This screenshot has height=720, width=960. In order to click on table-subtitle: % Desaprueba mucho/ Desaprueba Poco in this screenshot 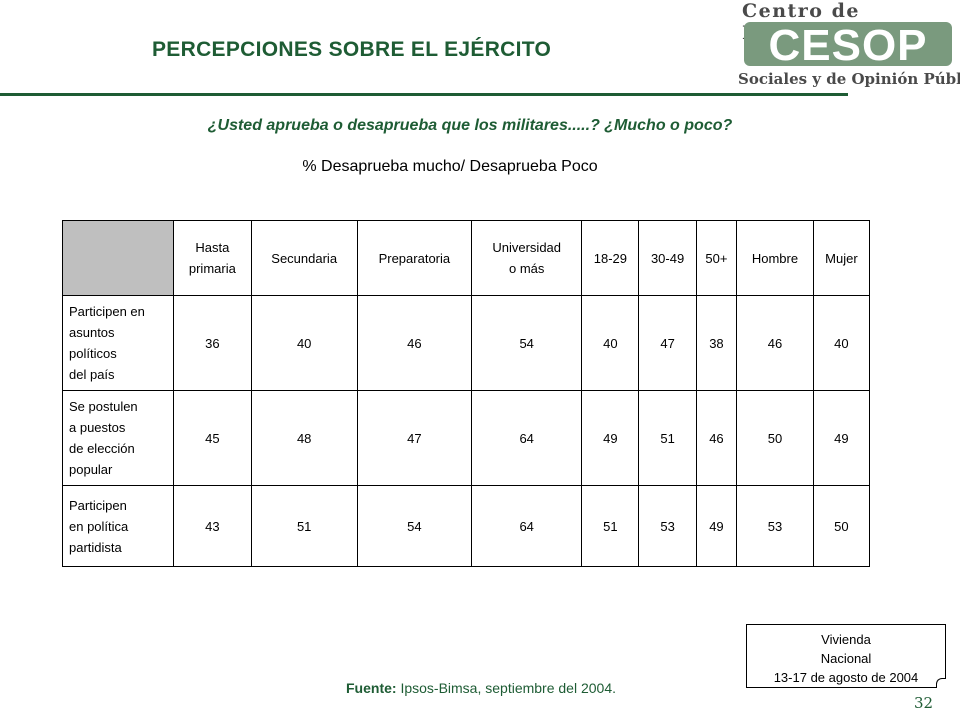, I will do `click(450, 166)`.